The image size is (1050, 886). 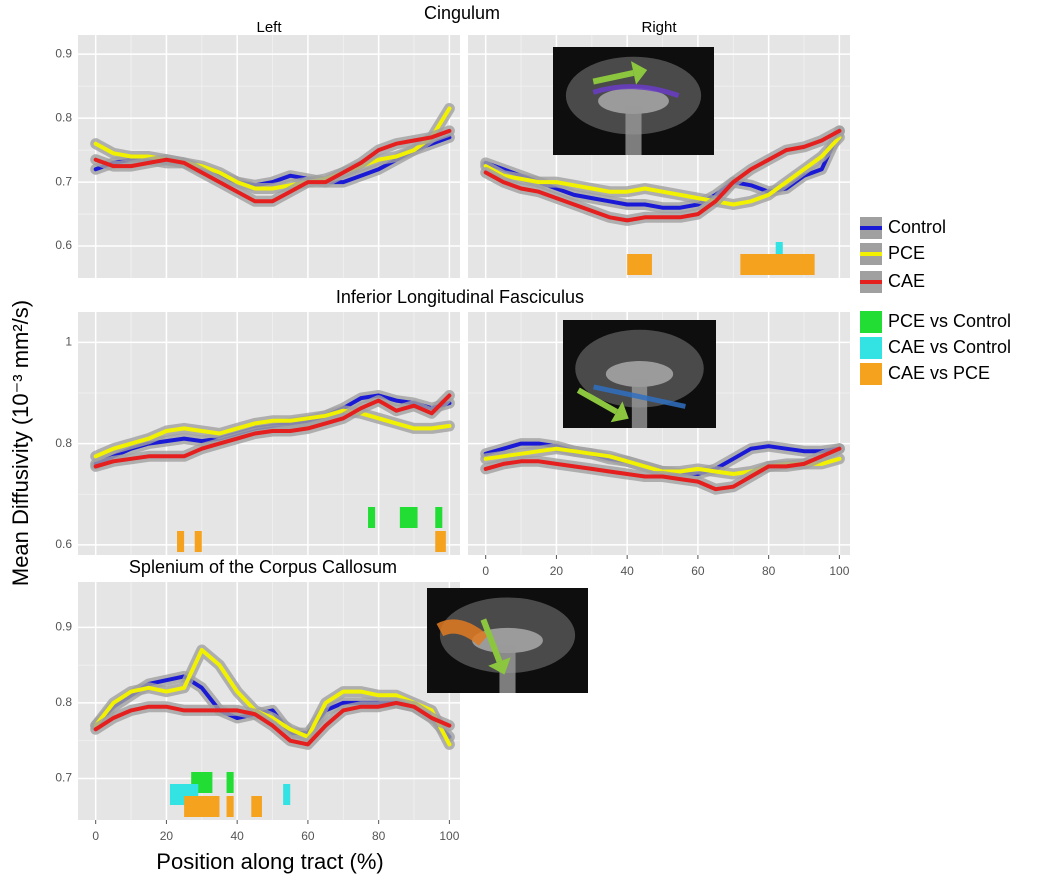 What do you see at coordinates (269, 27) in the screenshot?
I see `panel-label: Left` at bounding box center [269, 27].